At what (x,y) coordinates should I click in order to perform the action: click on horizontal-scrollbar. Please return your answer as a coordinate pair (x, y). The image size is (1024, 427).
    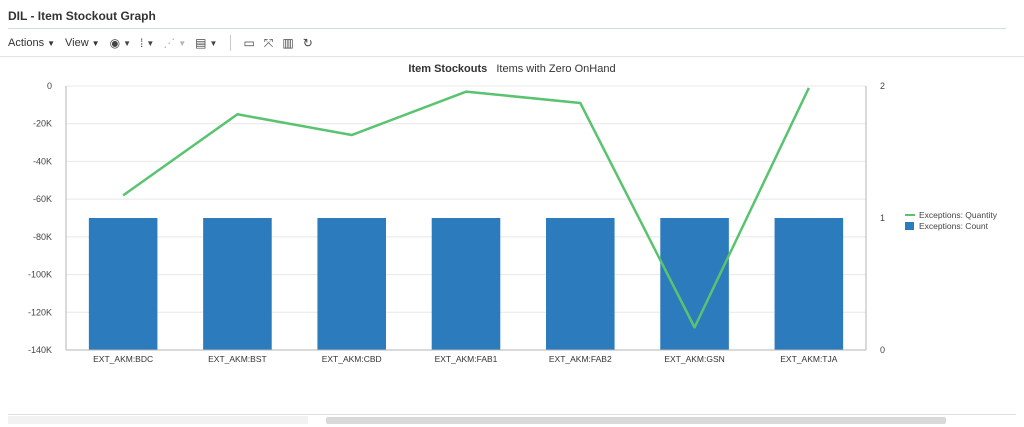
    Looking at the image, I should click on (512, 419).